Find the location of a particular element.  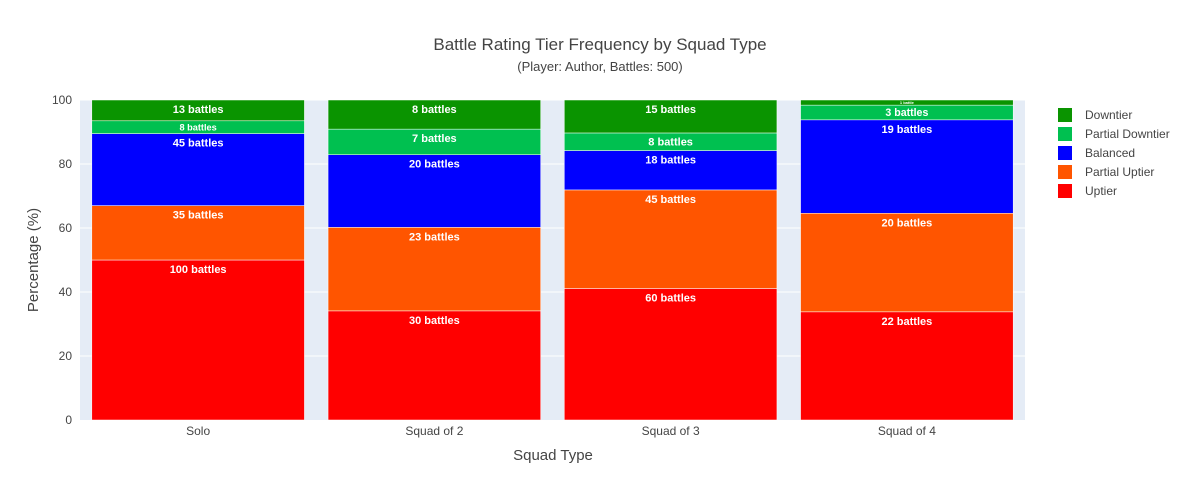

bar-data-label: 23 battles is located at coordinates (434, 237).